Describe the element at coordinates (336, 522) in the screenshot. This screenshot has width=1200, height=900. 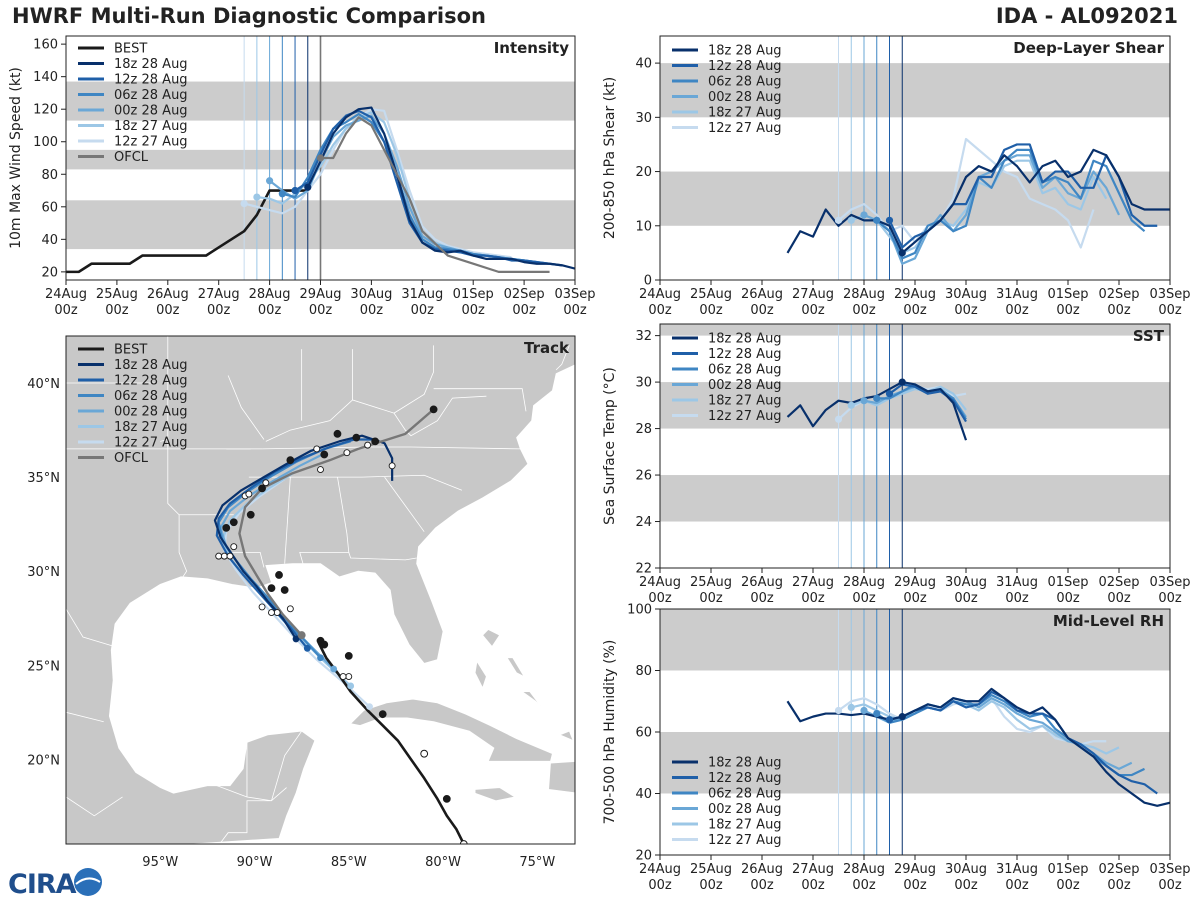
I see `track-ofcl` at that location.